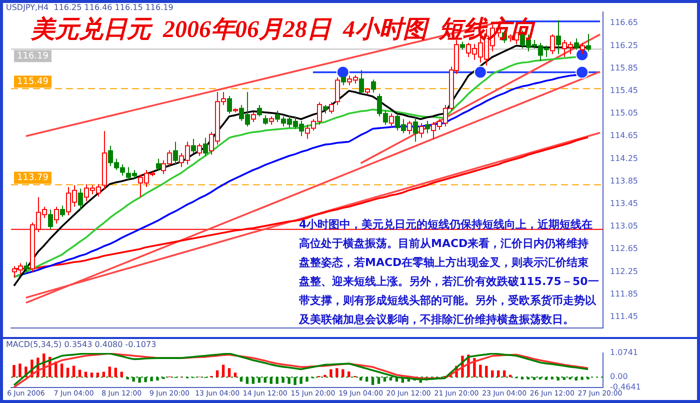 This screenshot has height=403, width=700. I want to click on y-tick-label: 115.45, so click(624, 90).